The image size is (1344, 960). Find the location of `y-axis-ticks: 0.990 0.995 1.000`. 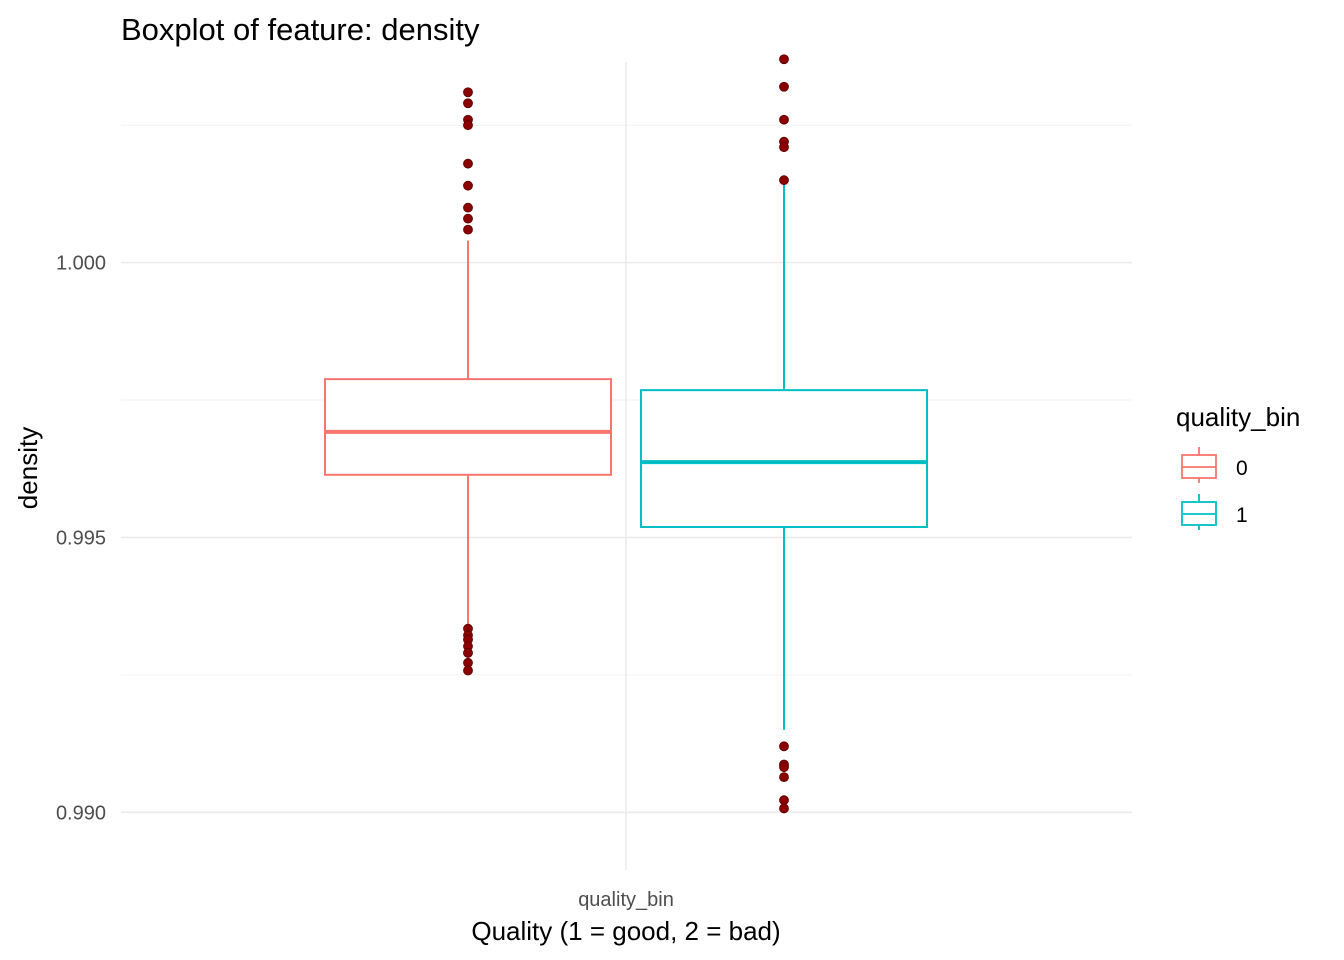

y-axis-ticks: 0.990 0.995 1.000 is located at coordinates (81, 539).